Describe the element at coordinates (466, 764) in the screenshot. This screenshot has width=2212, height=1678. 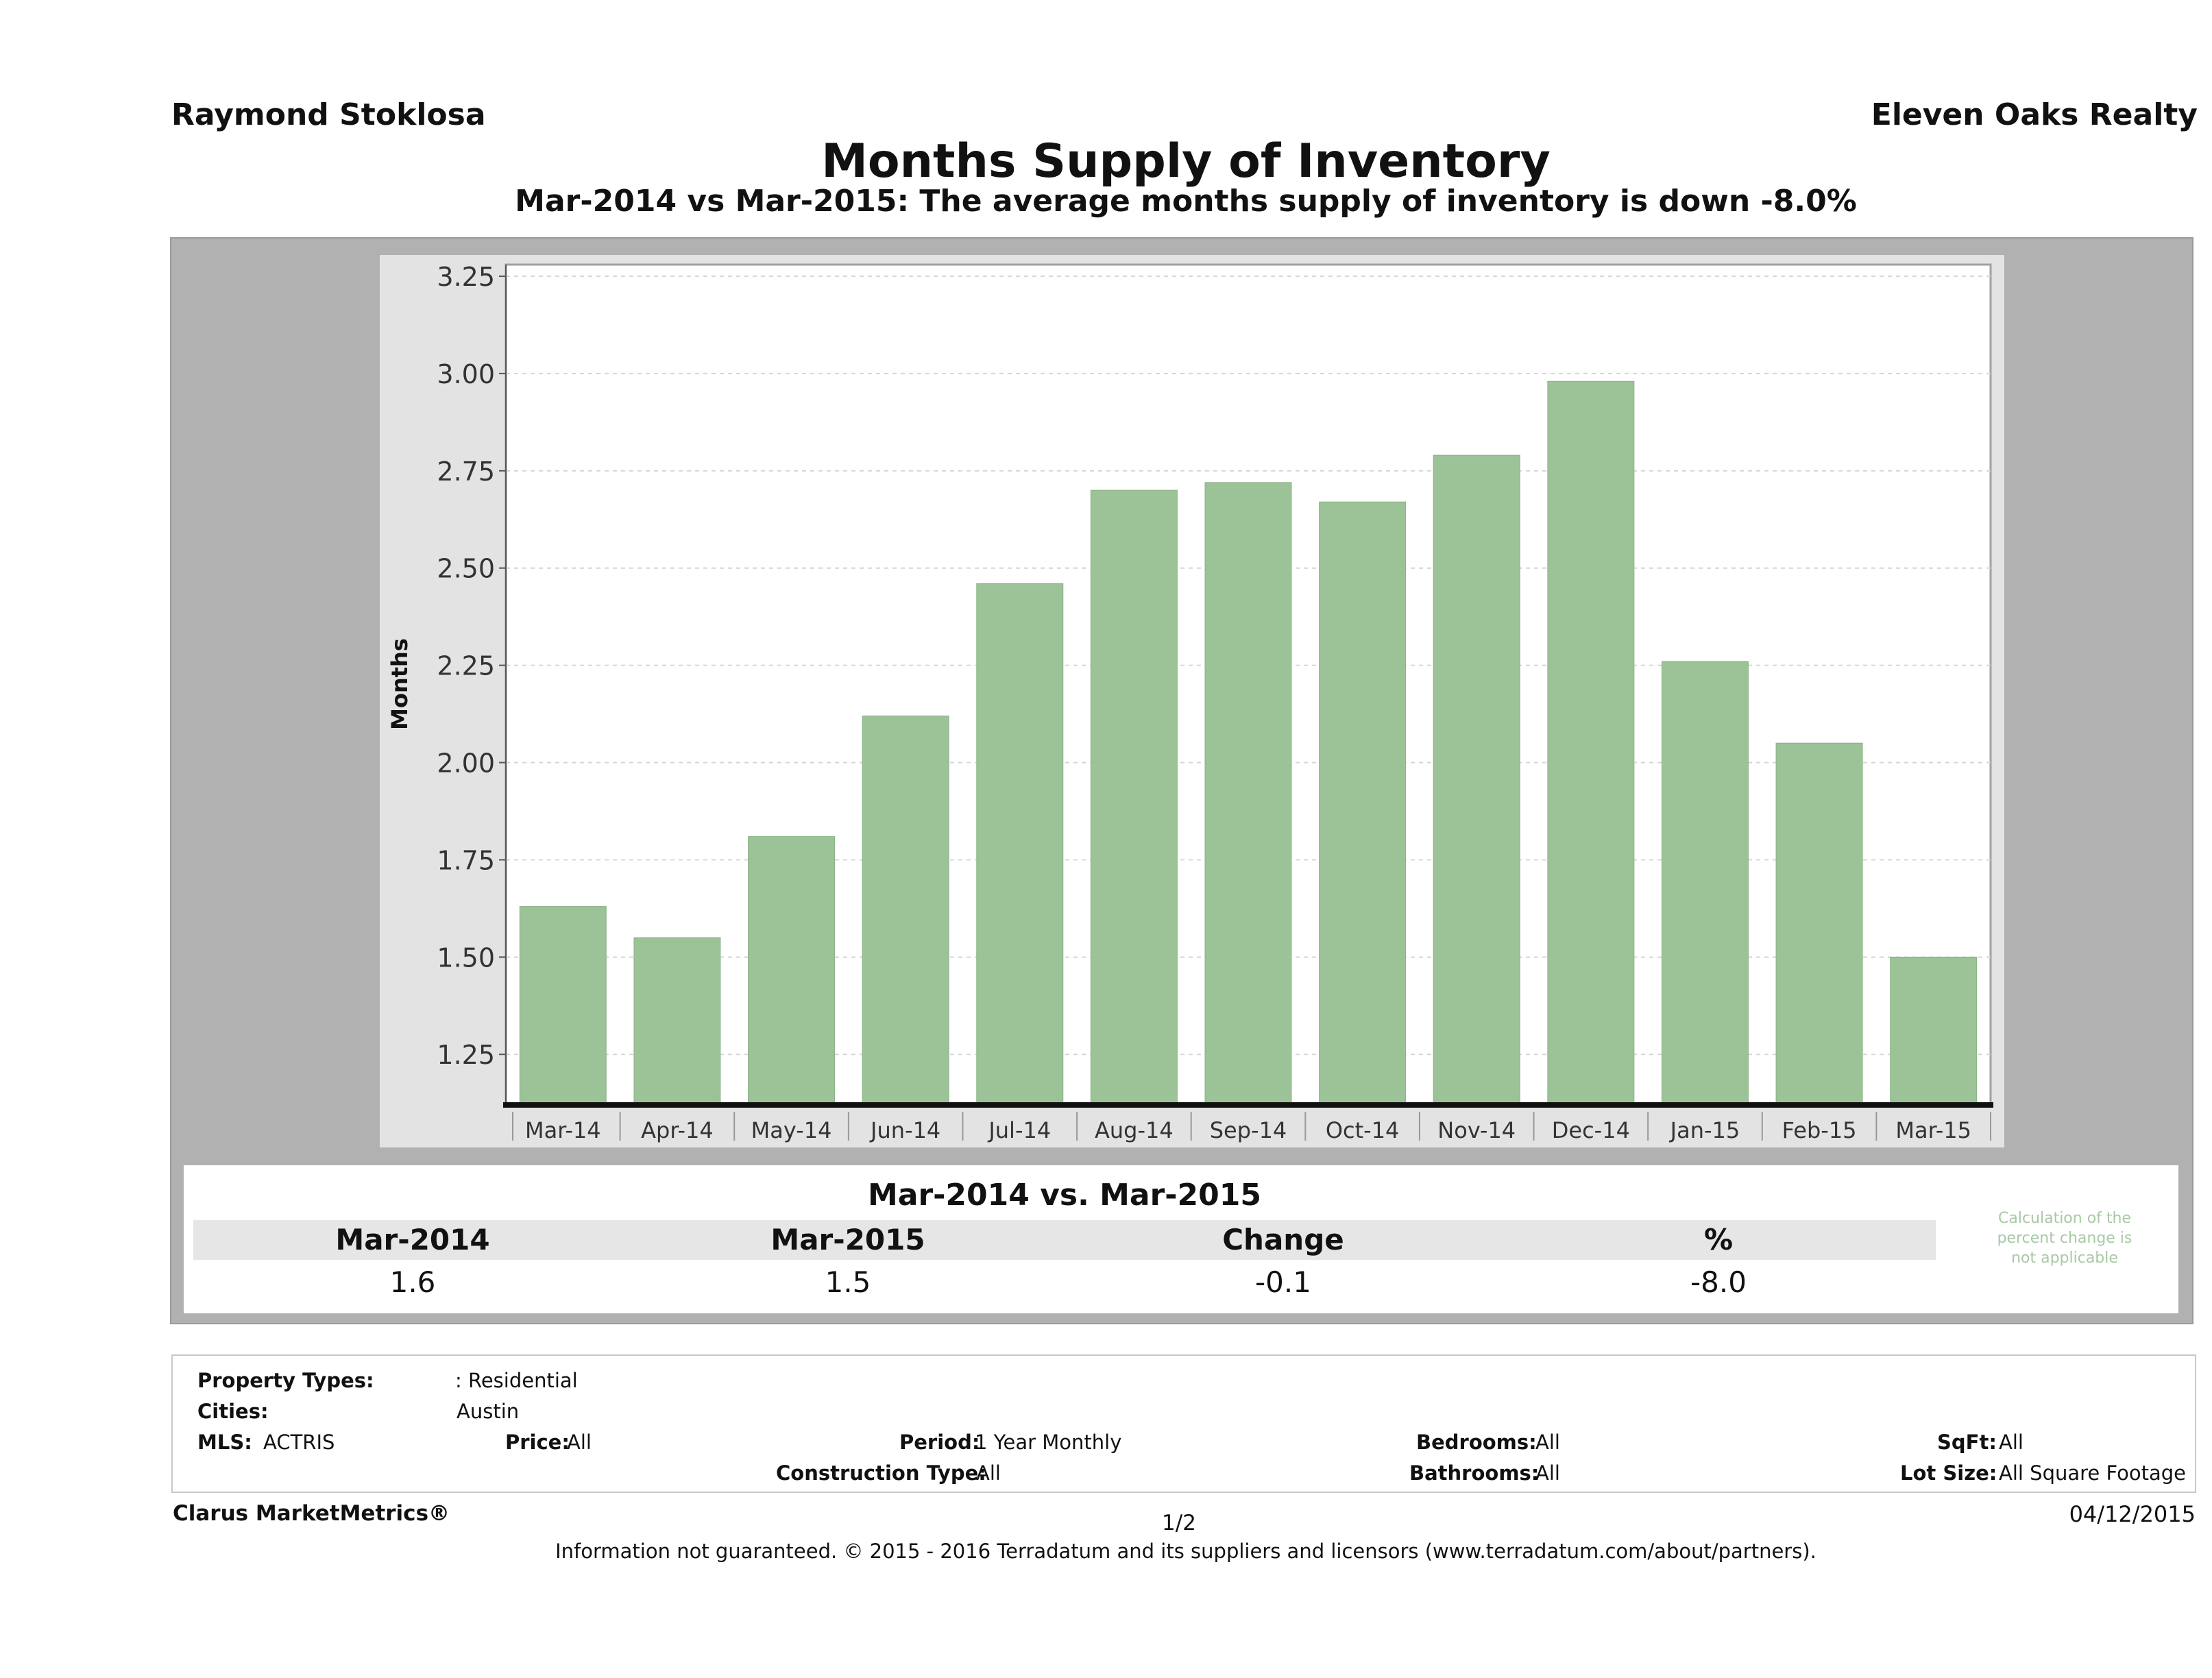
I see `y-tick-label: 2.00` at that location.